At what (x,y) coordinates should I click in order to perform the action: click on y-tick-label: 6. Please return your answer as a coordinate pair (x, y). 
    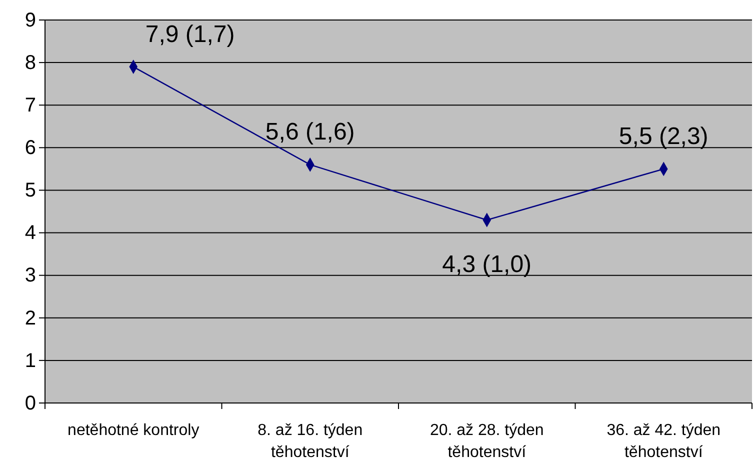
    Looking at the image, I should click on (30, 148).